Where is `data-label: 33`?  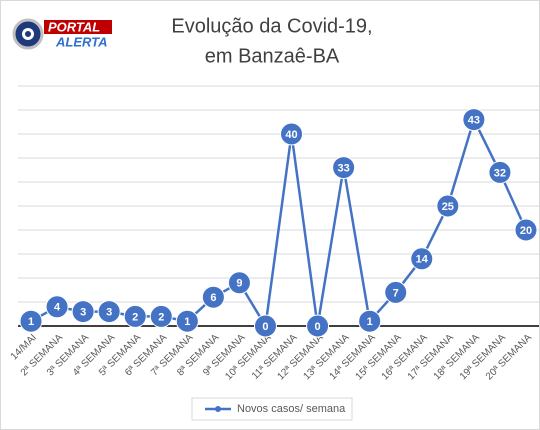 data-label: 33 is located at coordinates (344, 169).